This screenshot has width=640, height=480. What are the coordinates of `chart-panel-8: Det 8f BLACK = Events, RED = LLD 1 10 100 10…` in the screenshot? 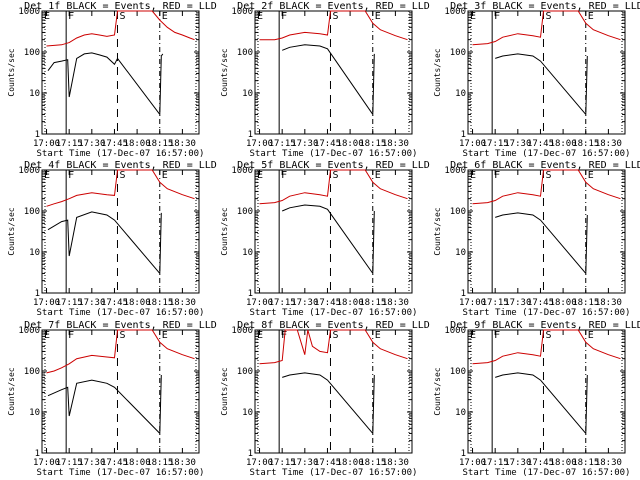 It's located at (325, 399).